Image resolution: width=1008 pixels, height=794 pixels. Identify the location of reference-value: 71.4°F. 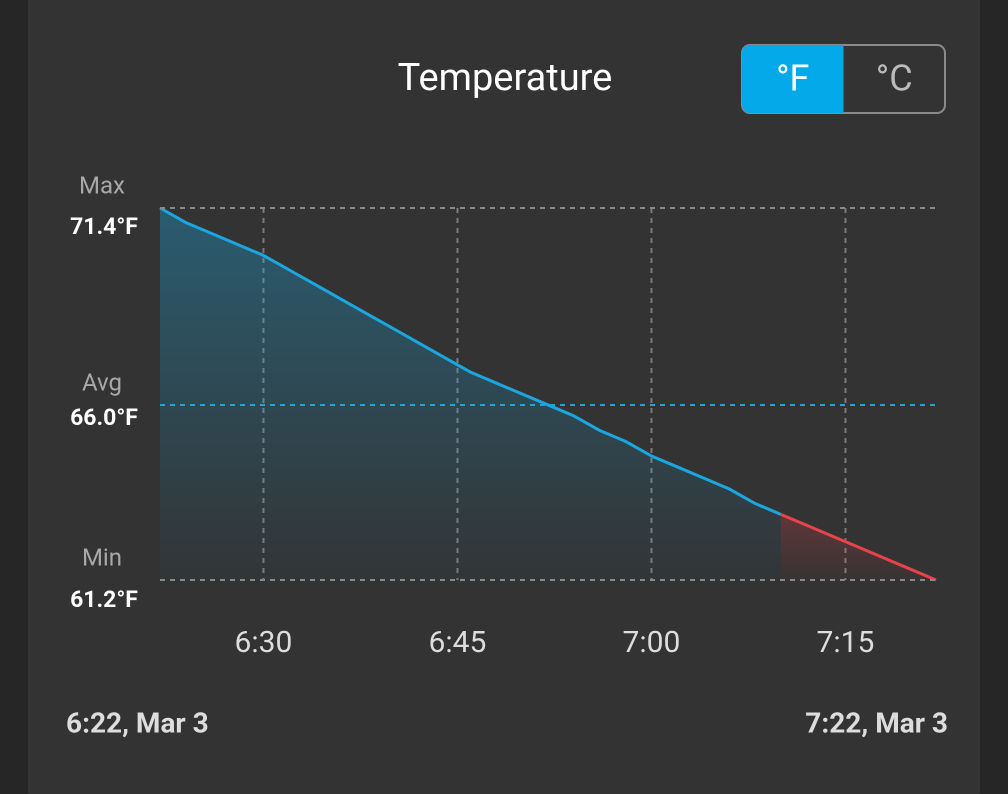
(104, 226).